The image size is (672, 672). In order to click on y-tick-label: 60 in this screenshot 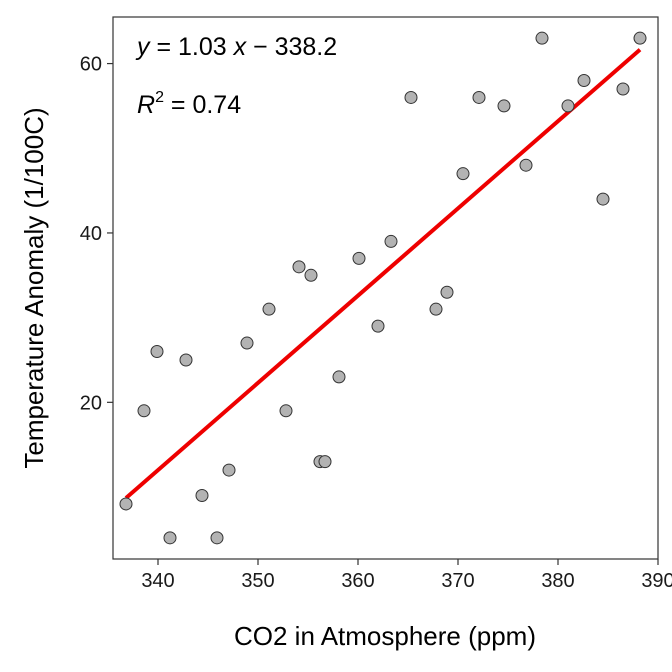, I will do `click(91, 65)`.